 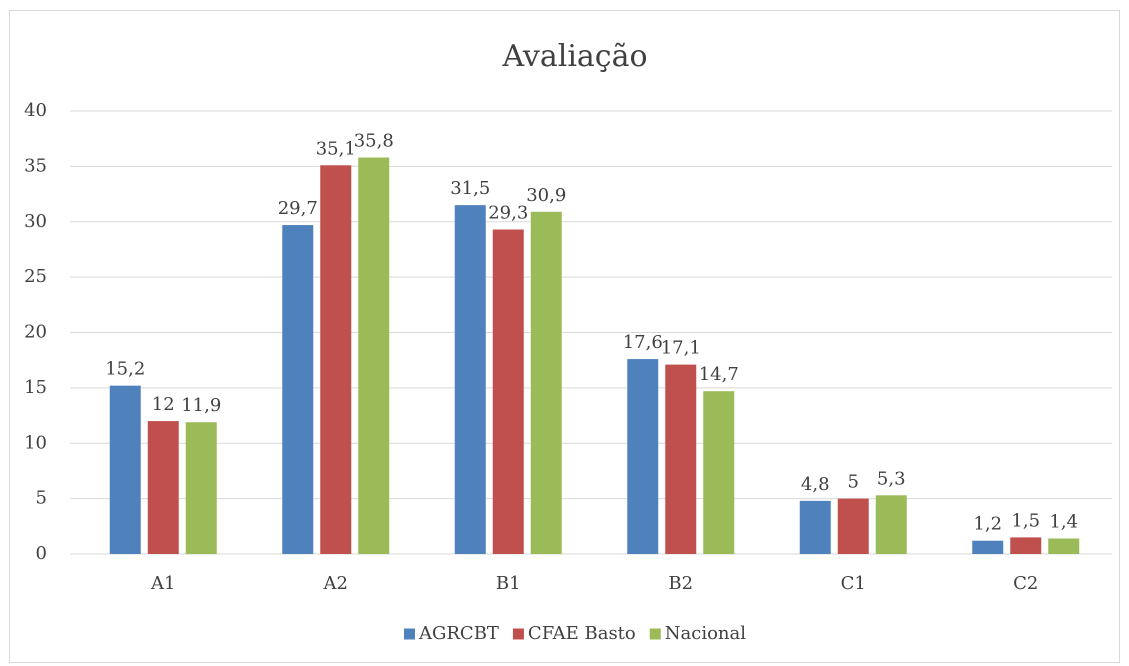 I want to click on y-tick-label: 15, so click(x=35, y=387).